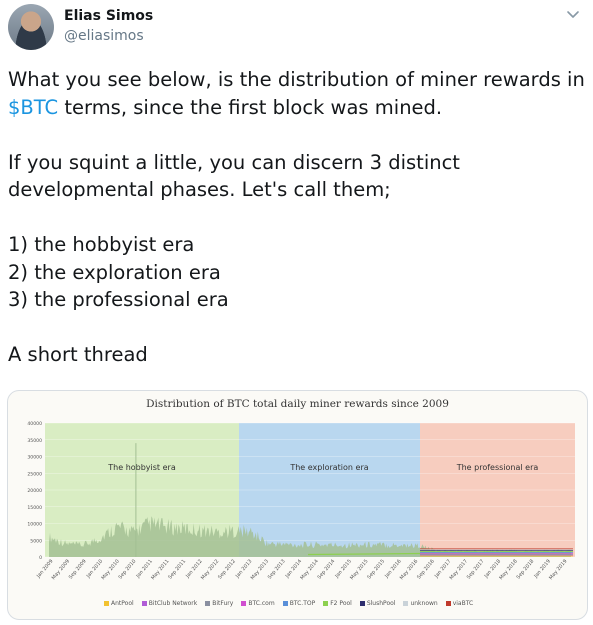  I want to click on pool-band, so click(364, 554).